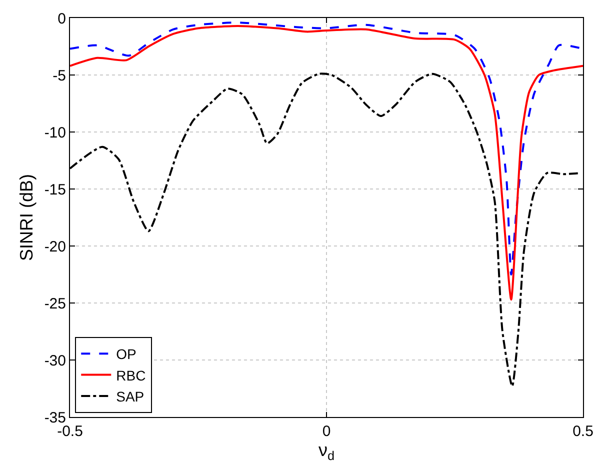  I want to click on x-axis-title: ν$_{d}$, so click(326, 451).